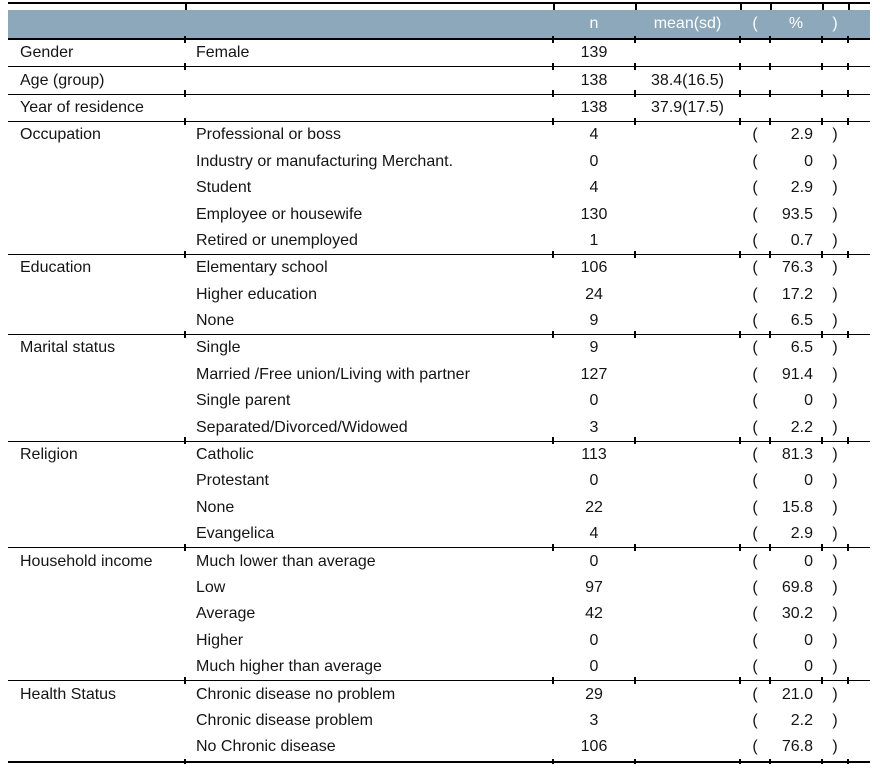 This screenshot has height=776, width=880. What do you see at coordinates (593, 51) in the screenshot?
I see `n-cell: 139` at bounding box center [593, 51].